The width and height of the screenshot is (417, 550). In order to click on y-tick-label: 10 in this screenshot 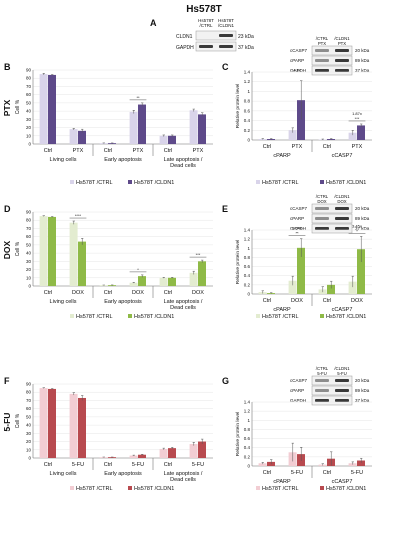, I will do `click(29, 449)`.